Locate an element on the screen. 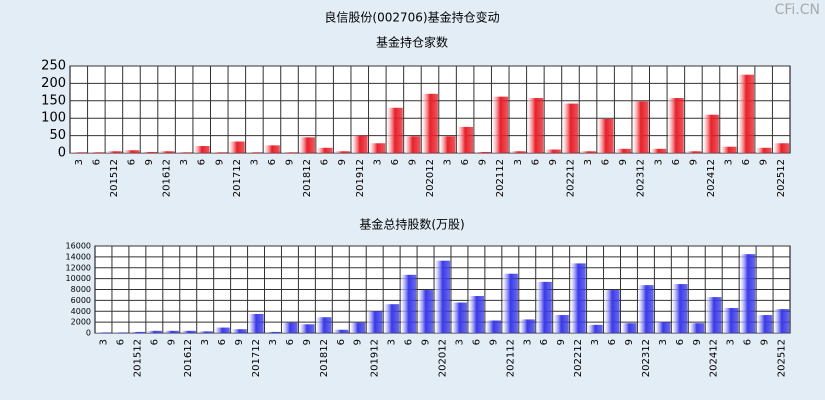 The image size is (825, 400). y-tick-label: 150 is located at coordinates (53, 100).